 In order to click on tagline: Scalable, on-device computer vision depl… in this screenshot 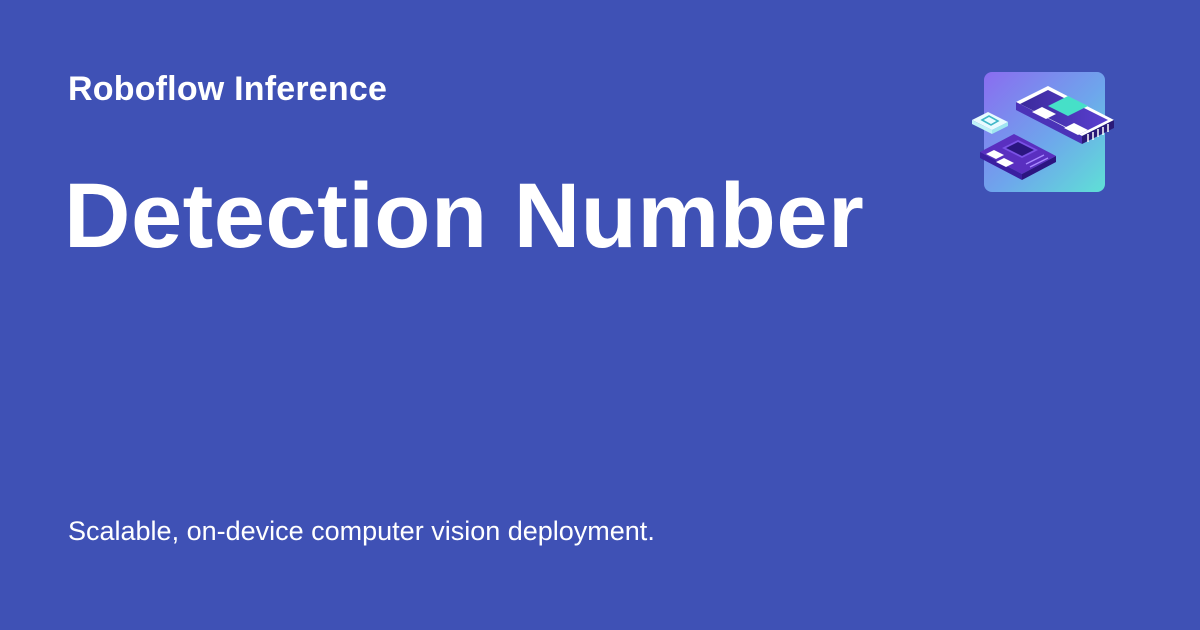, I will do `click(361, 531)`.